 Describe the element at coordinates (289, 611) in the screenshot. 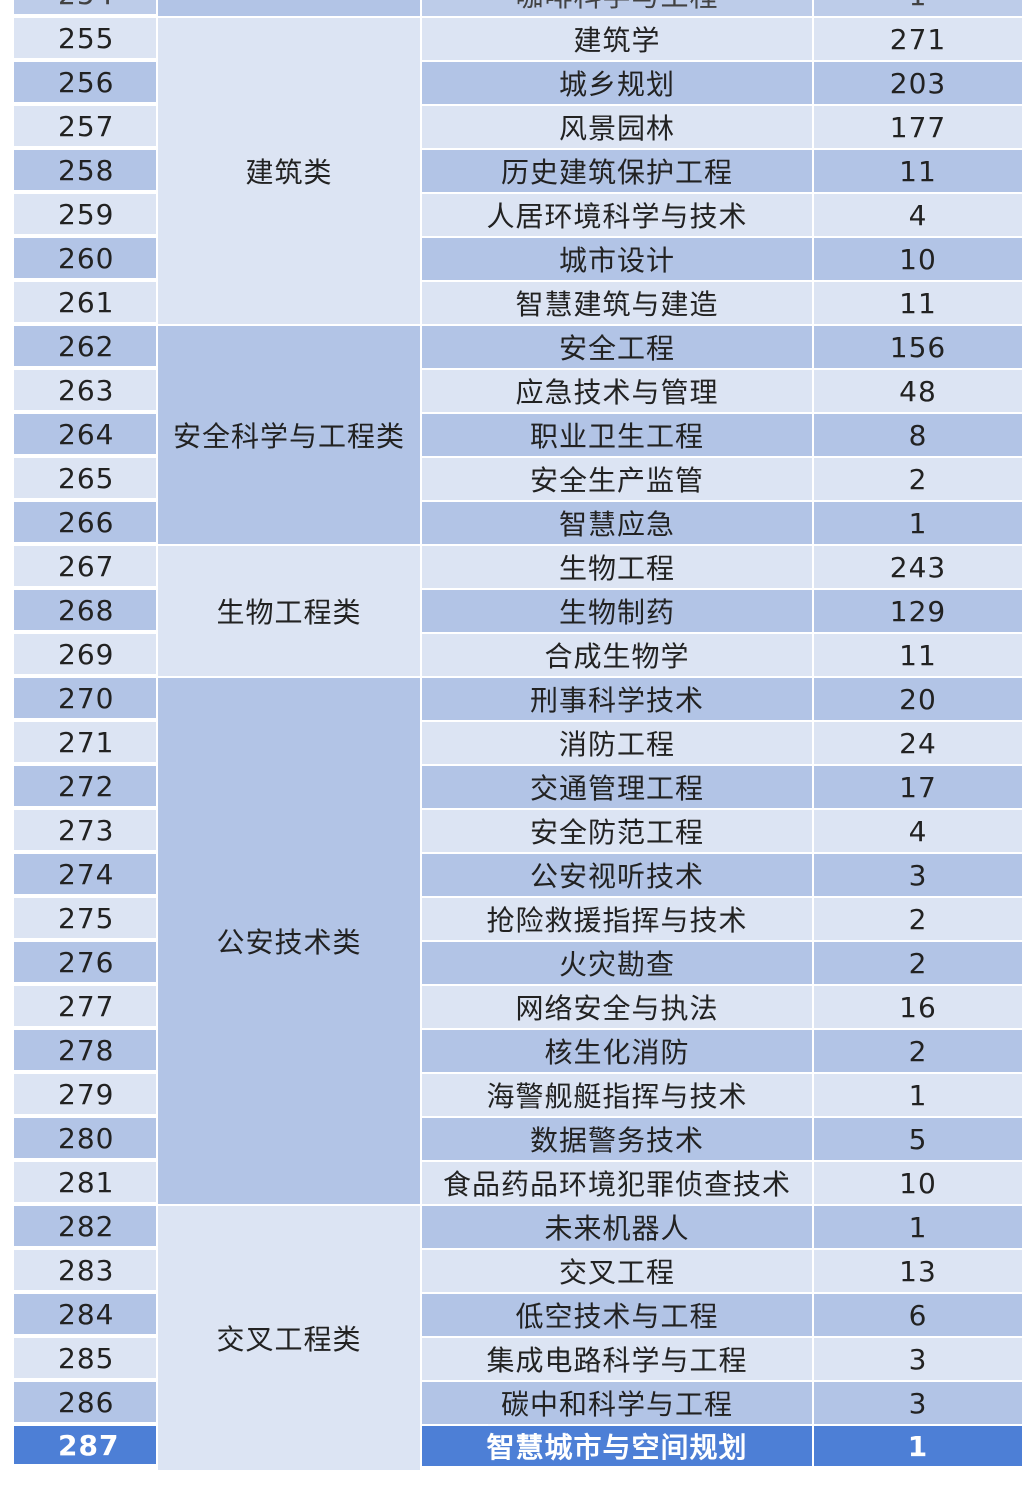

I see `category-cell: 生物工程类` at that location.